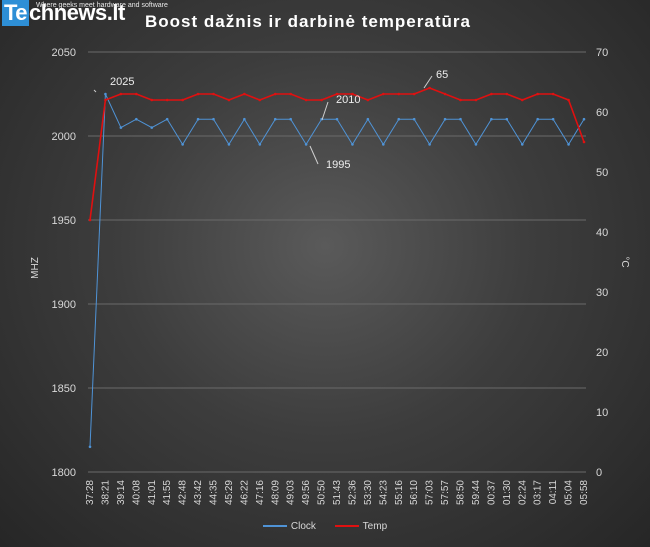 This screenshot has width=650, height=547. I want to click on legend-item-clock: Clock, so click(289, 526).